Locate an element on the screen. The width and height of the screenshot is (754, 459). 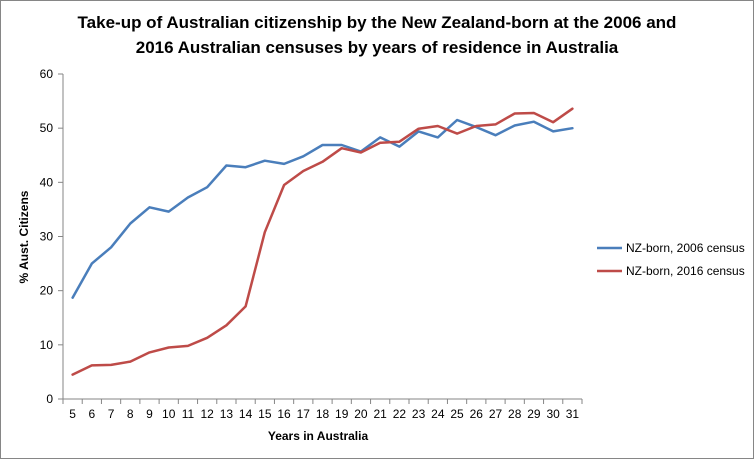
y-tick-label: 0 is located at coordinates (49, 399).